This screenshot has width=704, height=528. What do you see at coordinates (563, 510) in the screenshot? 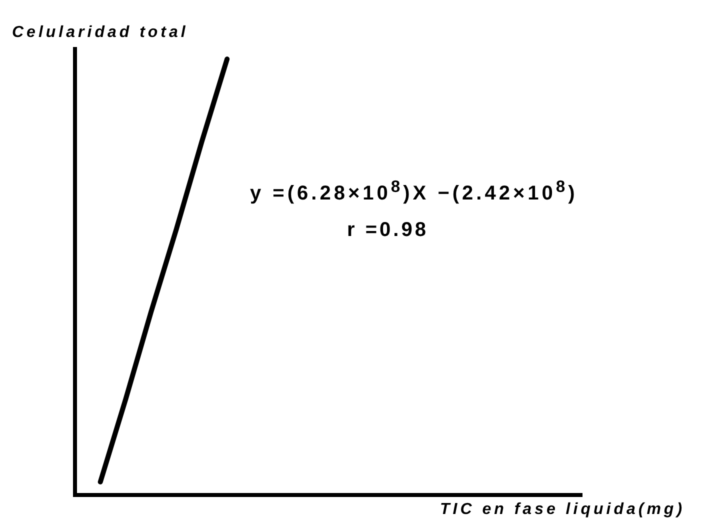
I see `x-axis-title: TIC en fase liquida(mg)` at bounding box center [563, 510].